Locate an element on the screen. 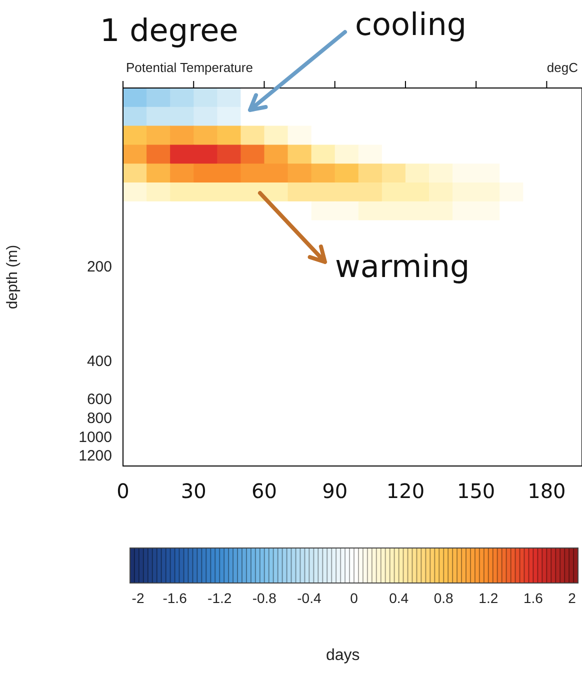  text: 1 degree is located at coordinates (169, 31).